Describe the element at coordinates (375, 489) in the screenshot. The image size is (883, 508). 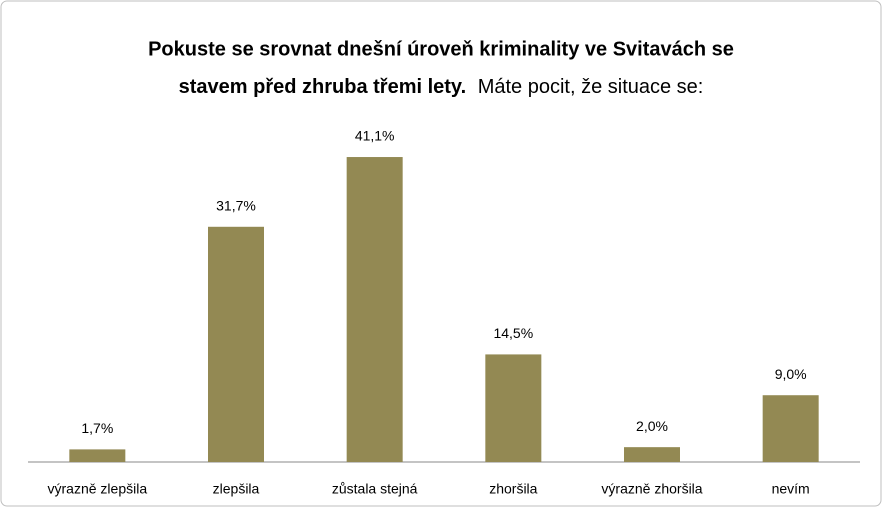
I see `x-tick-label: zůstala stejná` at that location.